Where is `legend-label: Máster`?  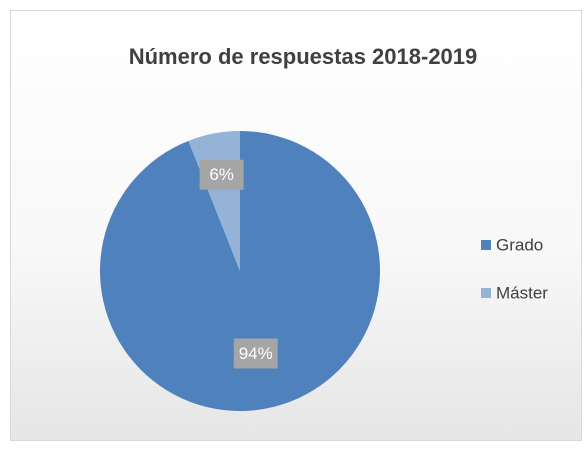 legend-label: Máster is located at coordinates (522, 292).